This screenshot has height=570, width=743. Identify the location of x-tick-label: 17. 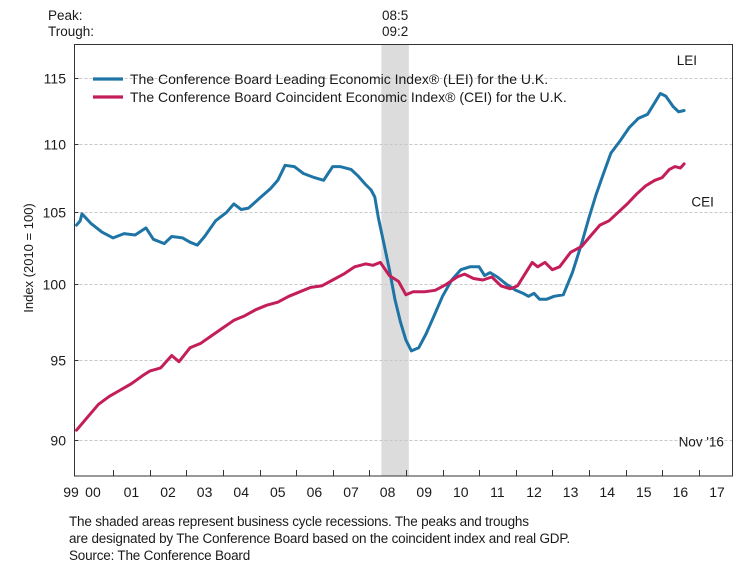
(717, 492).